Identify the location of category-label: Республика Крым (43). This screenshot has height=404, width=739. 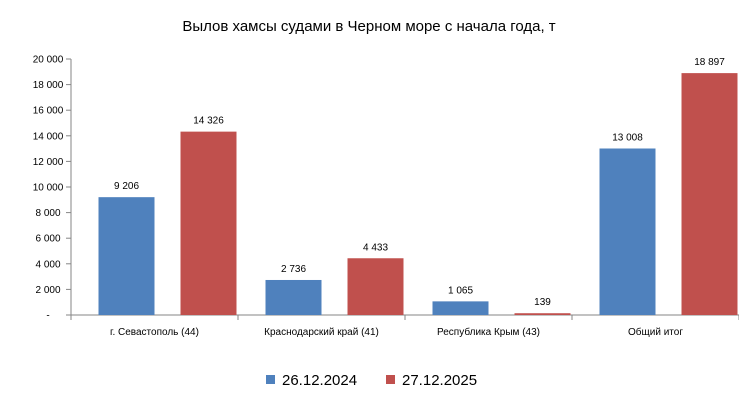
(488, 332).